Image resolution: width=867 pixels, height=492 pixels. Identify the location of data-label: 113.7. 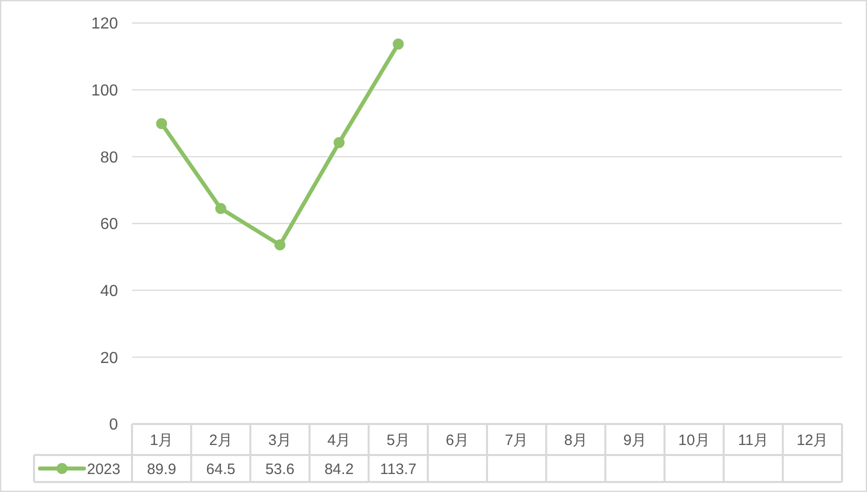
(398, 469).